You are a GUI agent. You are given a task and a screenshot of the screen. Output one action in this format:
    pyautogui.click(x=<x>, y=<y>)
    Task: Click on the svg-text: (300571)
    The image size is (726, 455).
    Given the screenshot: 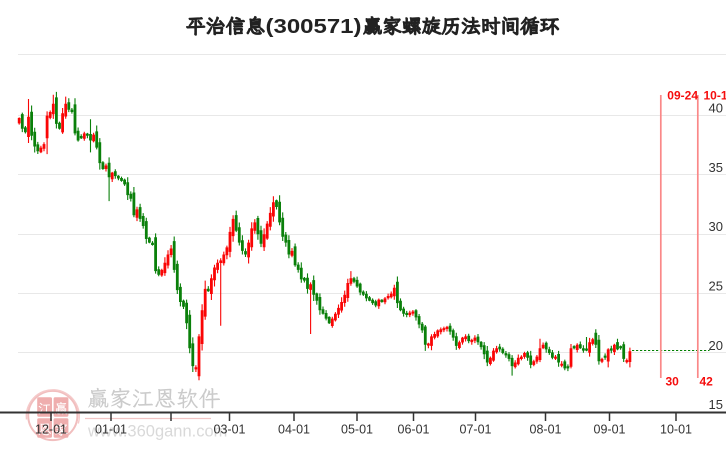 What is the action you would take?
    pyautogui.click(x=314, y=27)
    